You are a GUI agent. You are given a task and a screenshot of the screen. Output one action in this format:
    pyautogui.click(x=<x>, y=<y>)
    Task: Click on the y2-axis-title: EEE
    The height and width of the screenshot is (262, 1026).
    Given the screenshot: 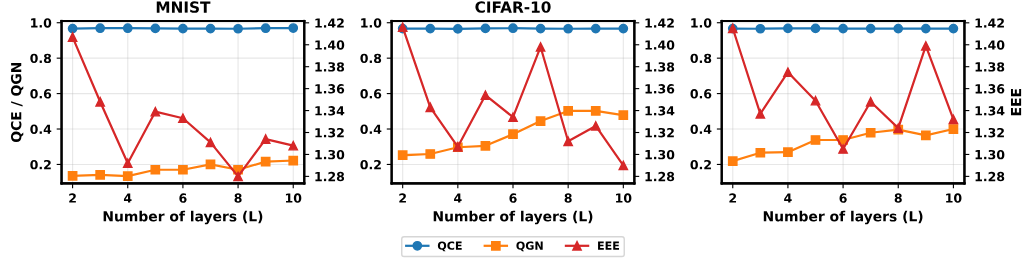 What is the action you would take?
    pyautogui.click(x=1016, y=102)
    